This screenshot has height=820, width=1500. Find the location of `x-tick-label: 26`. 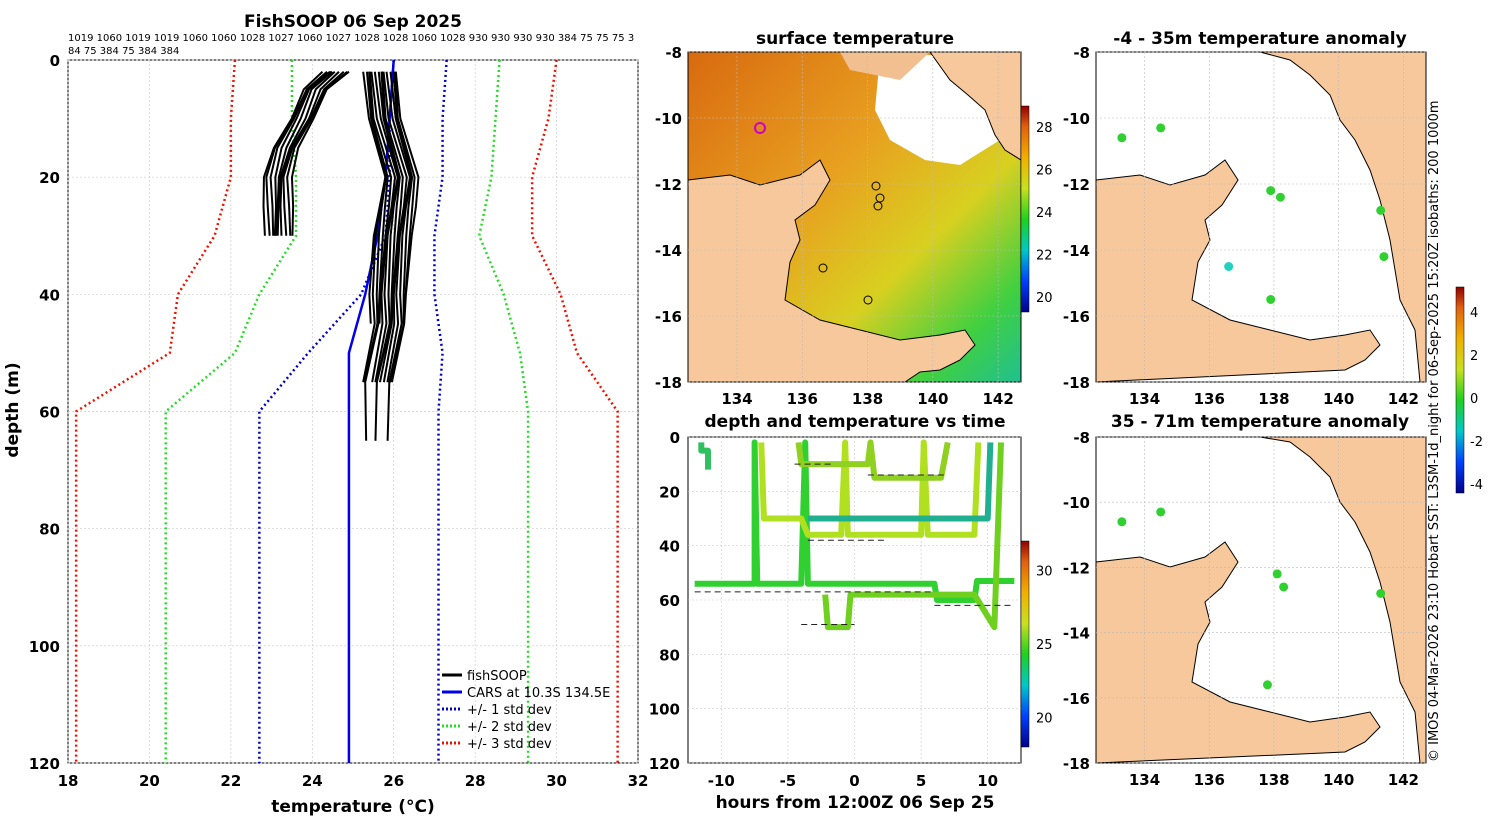

x-tick-label: 26 is located at coordinates (393, 781).